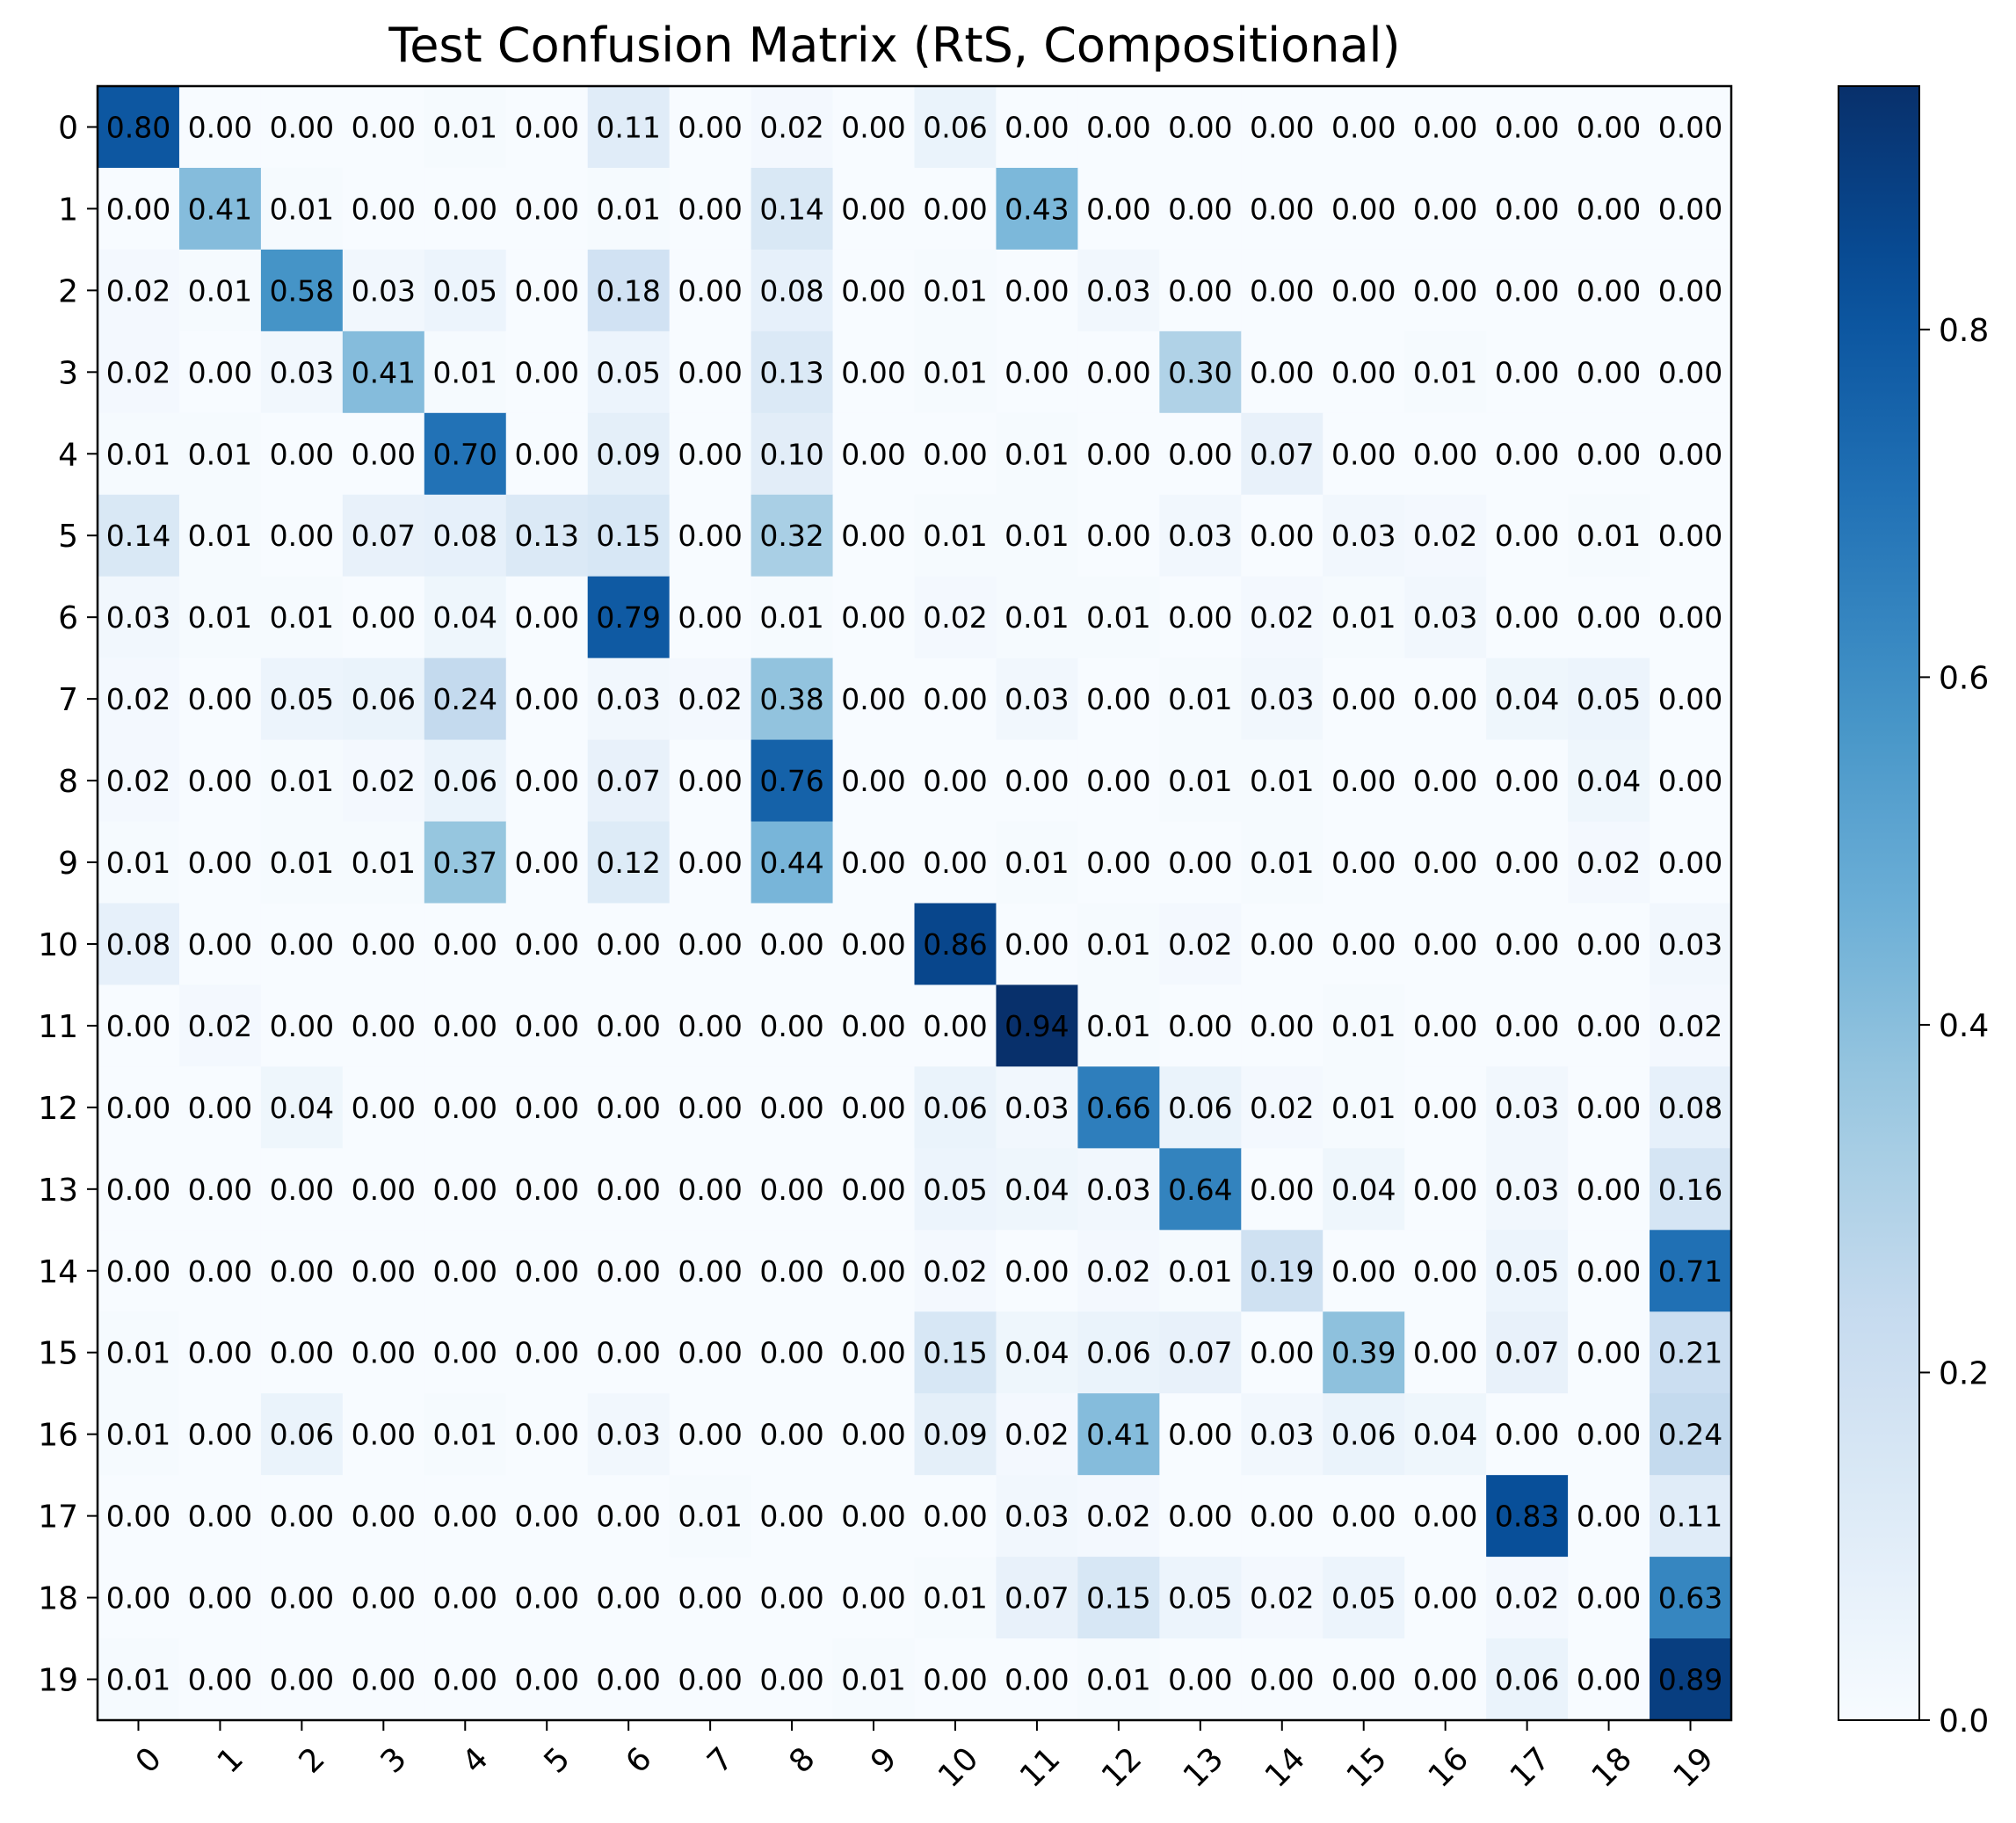  What do you see at coordinates (1690, 1680) in the screenshot?
I see `cell-value-label: 0.89` at bounding box center [1690, 1680].